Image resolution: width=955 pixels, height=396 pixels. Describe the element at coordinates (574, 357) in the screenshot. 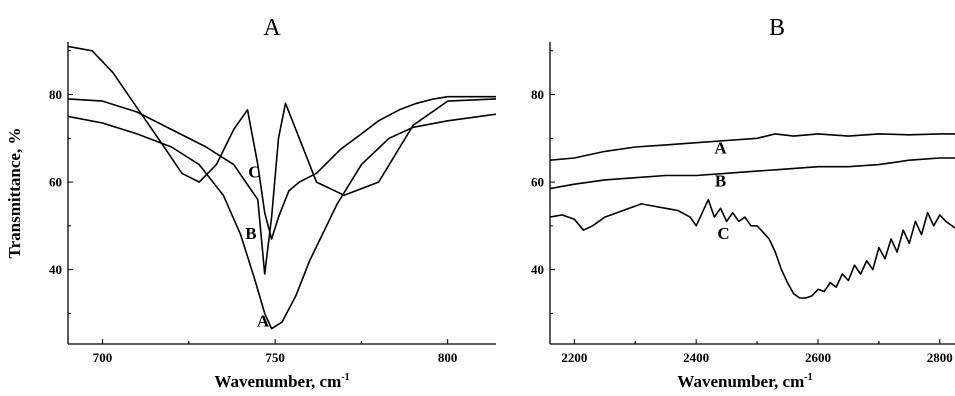

I see `panel-b-x-tick-label: 2200` at that location.